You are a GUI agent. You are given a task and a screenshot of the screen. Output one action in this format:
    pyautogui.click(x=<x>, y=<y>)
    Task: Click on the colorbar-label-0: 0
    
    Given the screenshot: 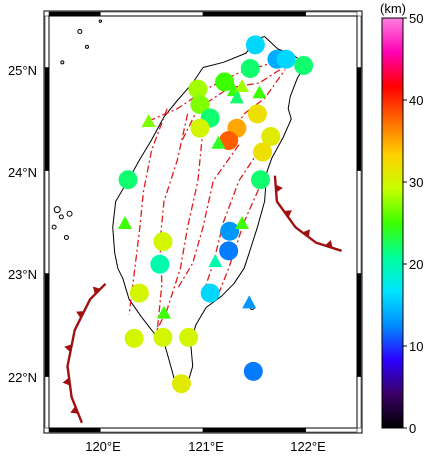 What is the action you would take?
    pyautogui.click(x=412, y=428)
    